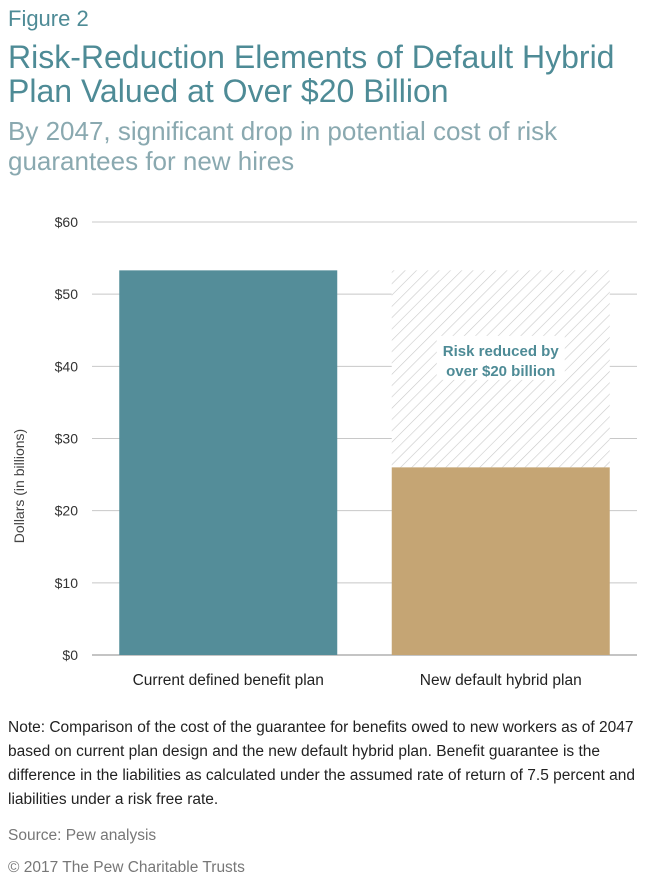 The height and width of the screenshot is (889, 650). What do you see at coordinates (500, 371) in the screenshot?
I see `annotation-line: over $20 billion` at bounding box center [500, 371].